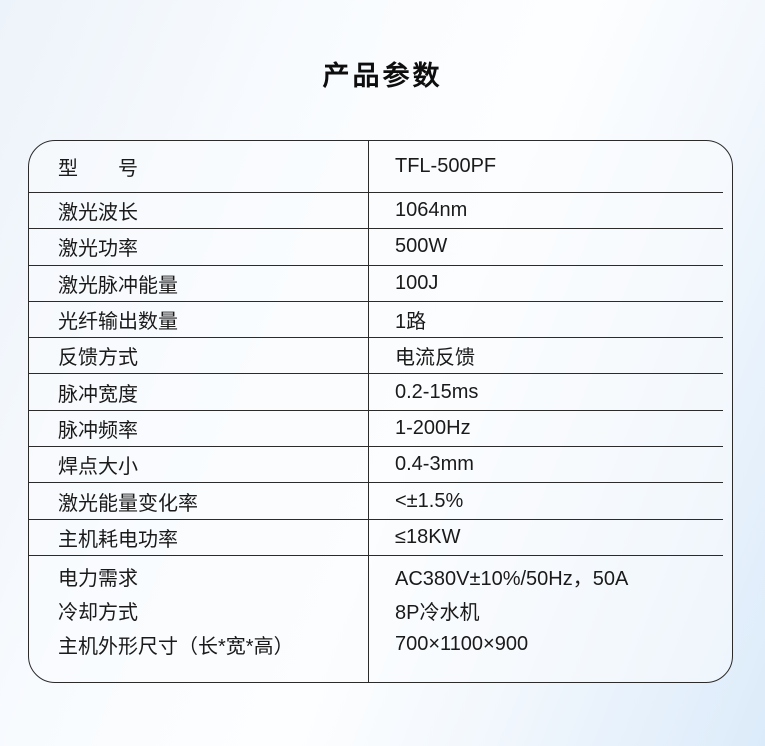  I want to click on param-value: 1064nm, so click(431, 210).